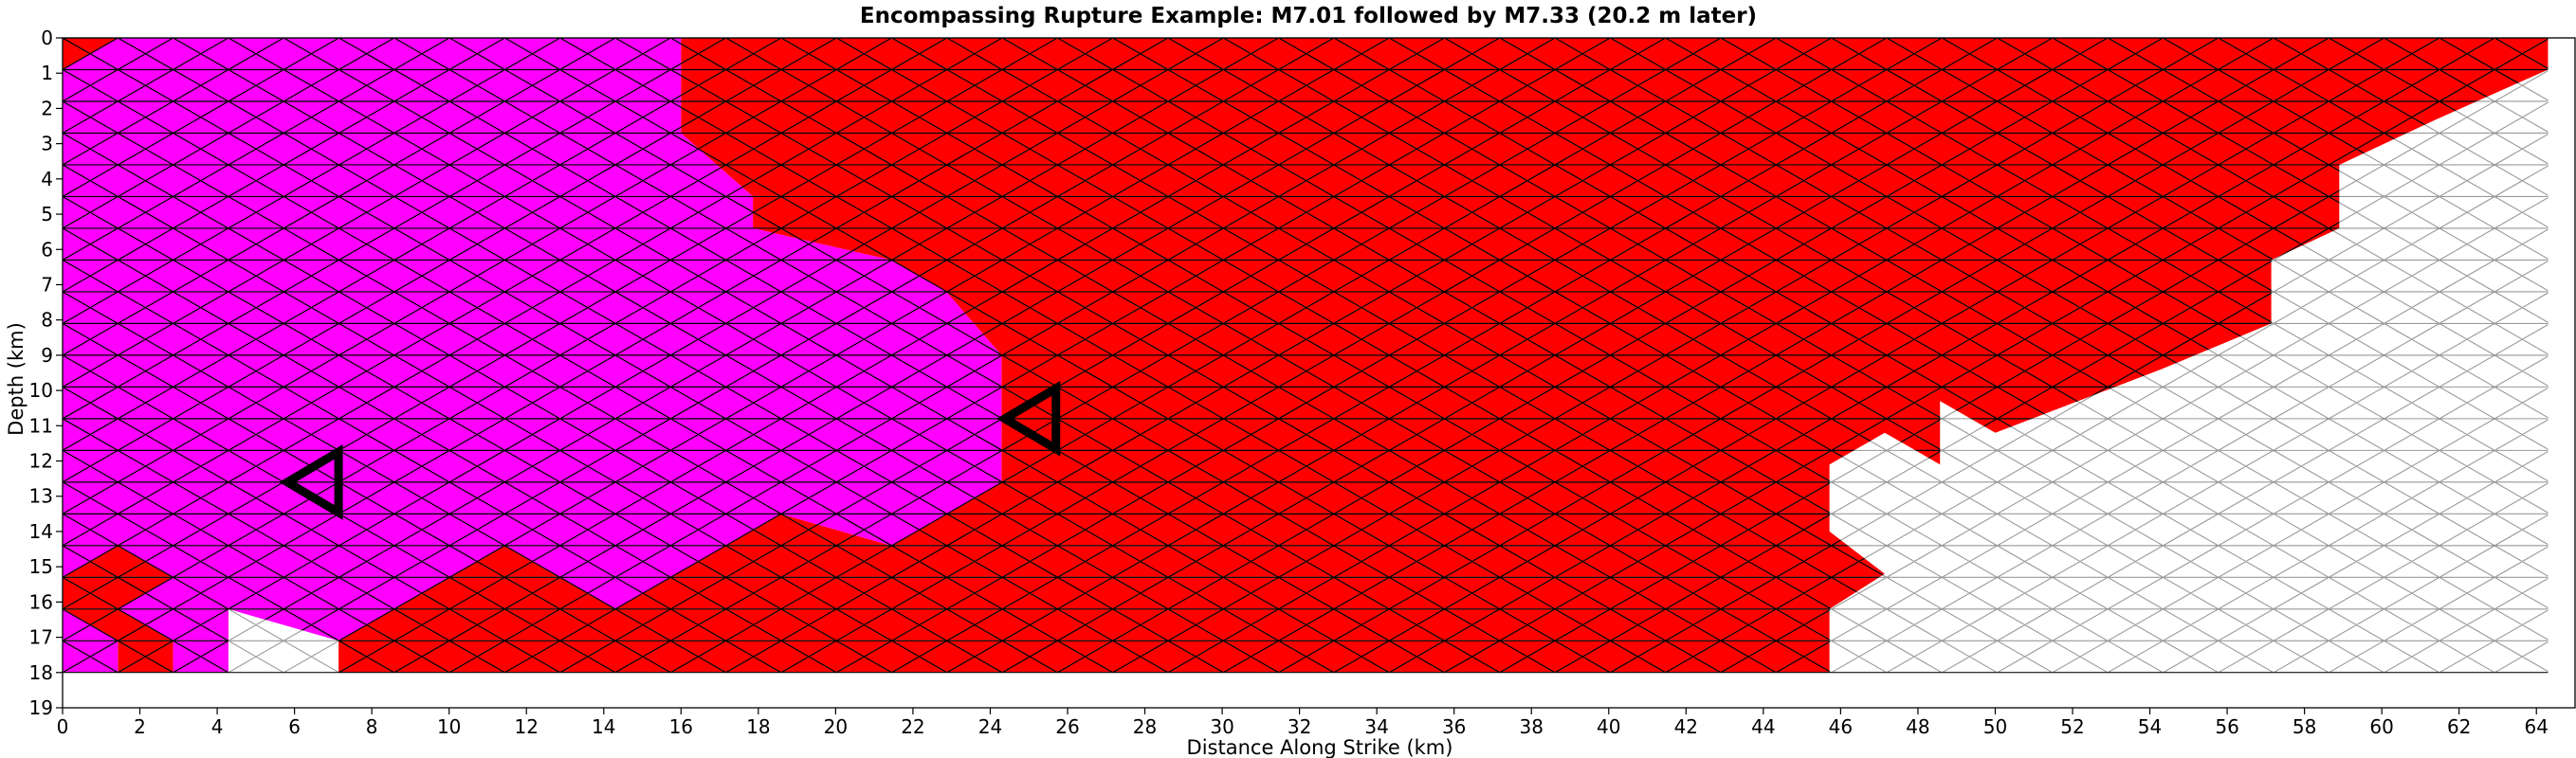  What do you see at coordinates (41, 531) in the screenshot?
I see `y-tick-label: 14` at bounding box center [41, 531].